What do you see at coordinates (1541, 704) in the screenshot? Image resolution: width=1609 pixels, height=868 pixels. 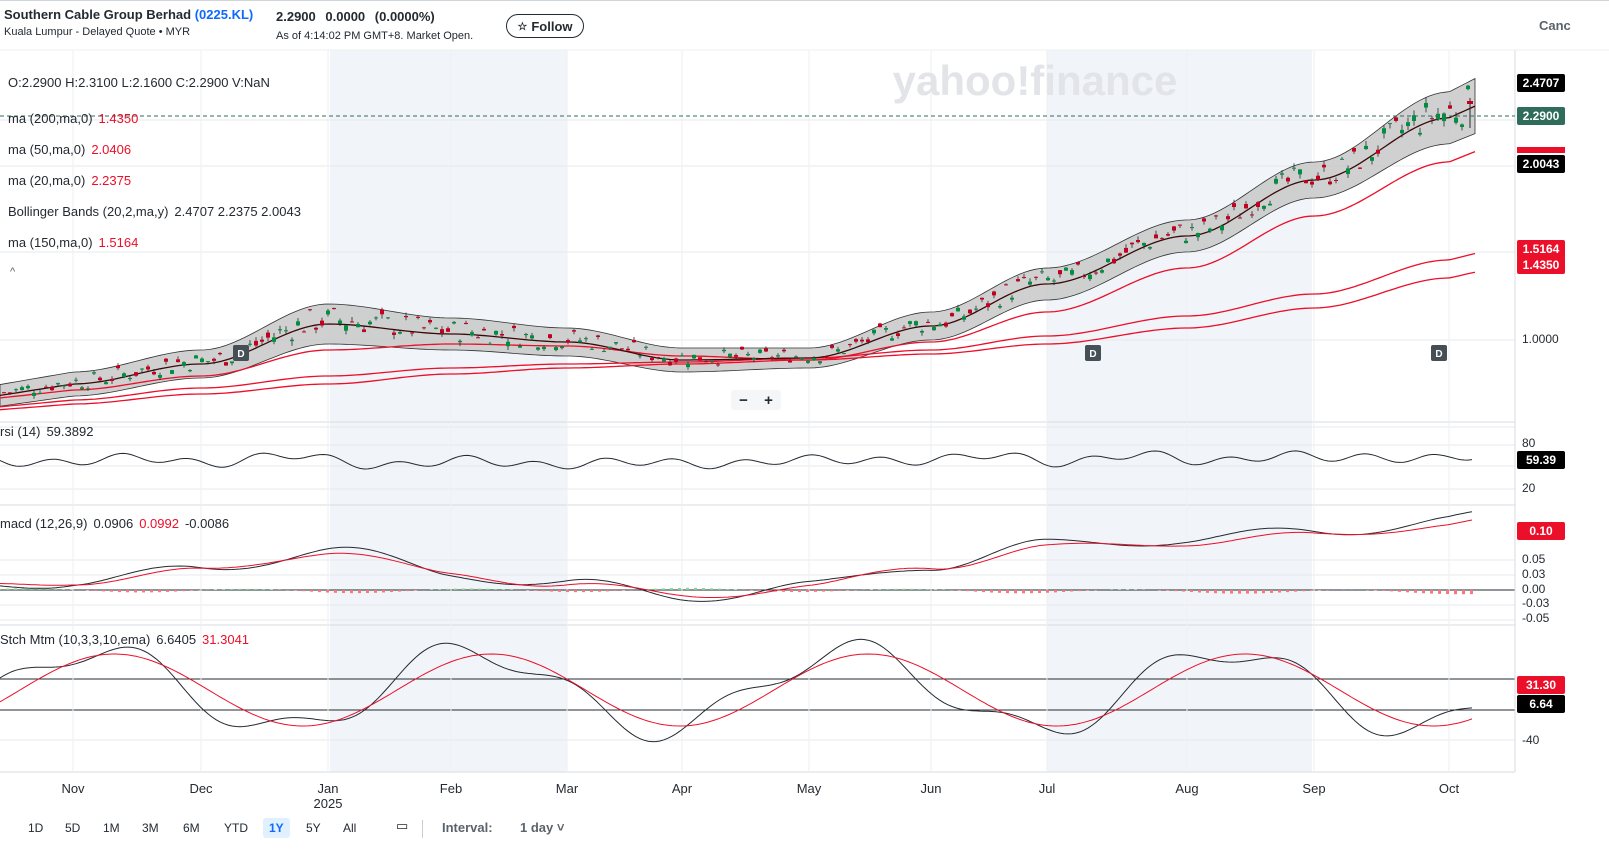 I see `badge-stoch-k-bg` at bounding box center [1541, 704].